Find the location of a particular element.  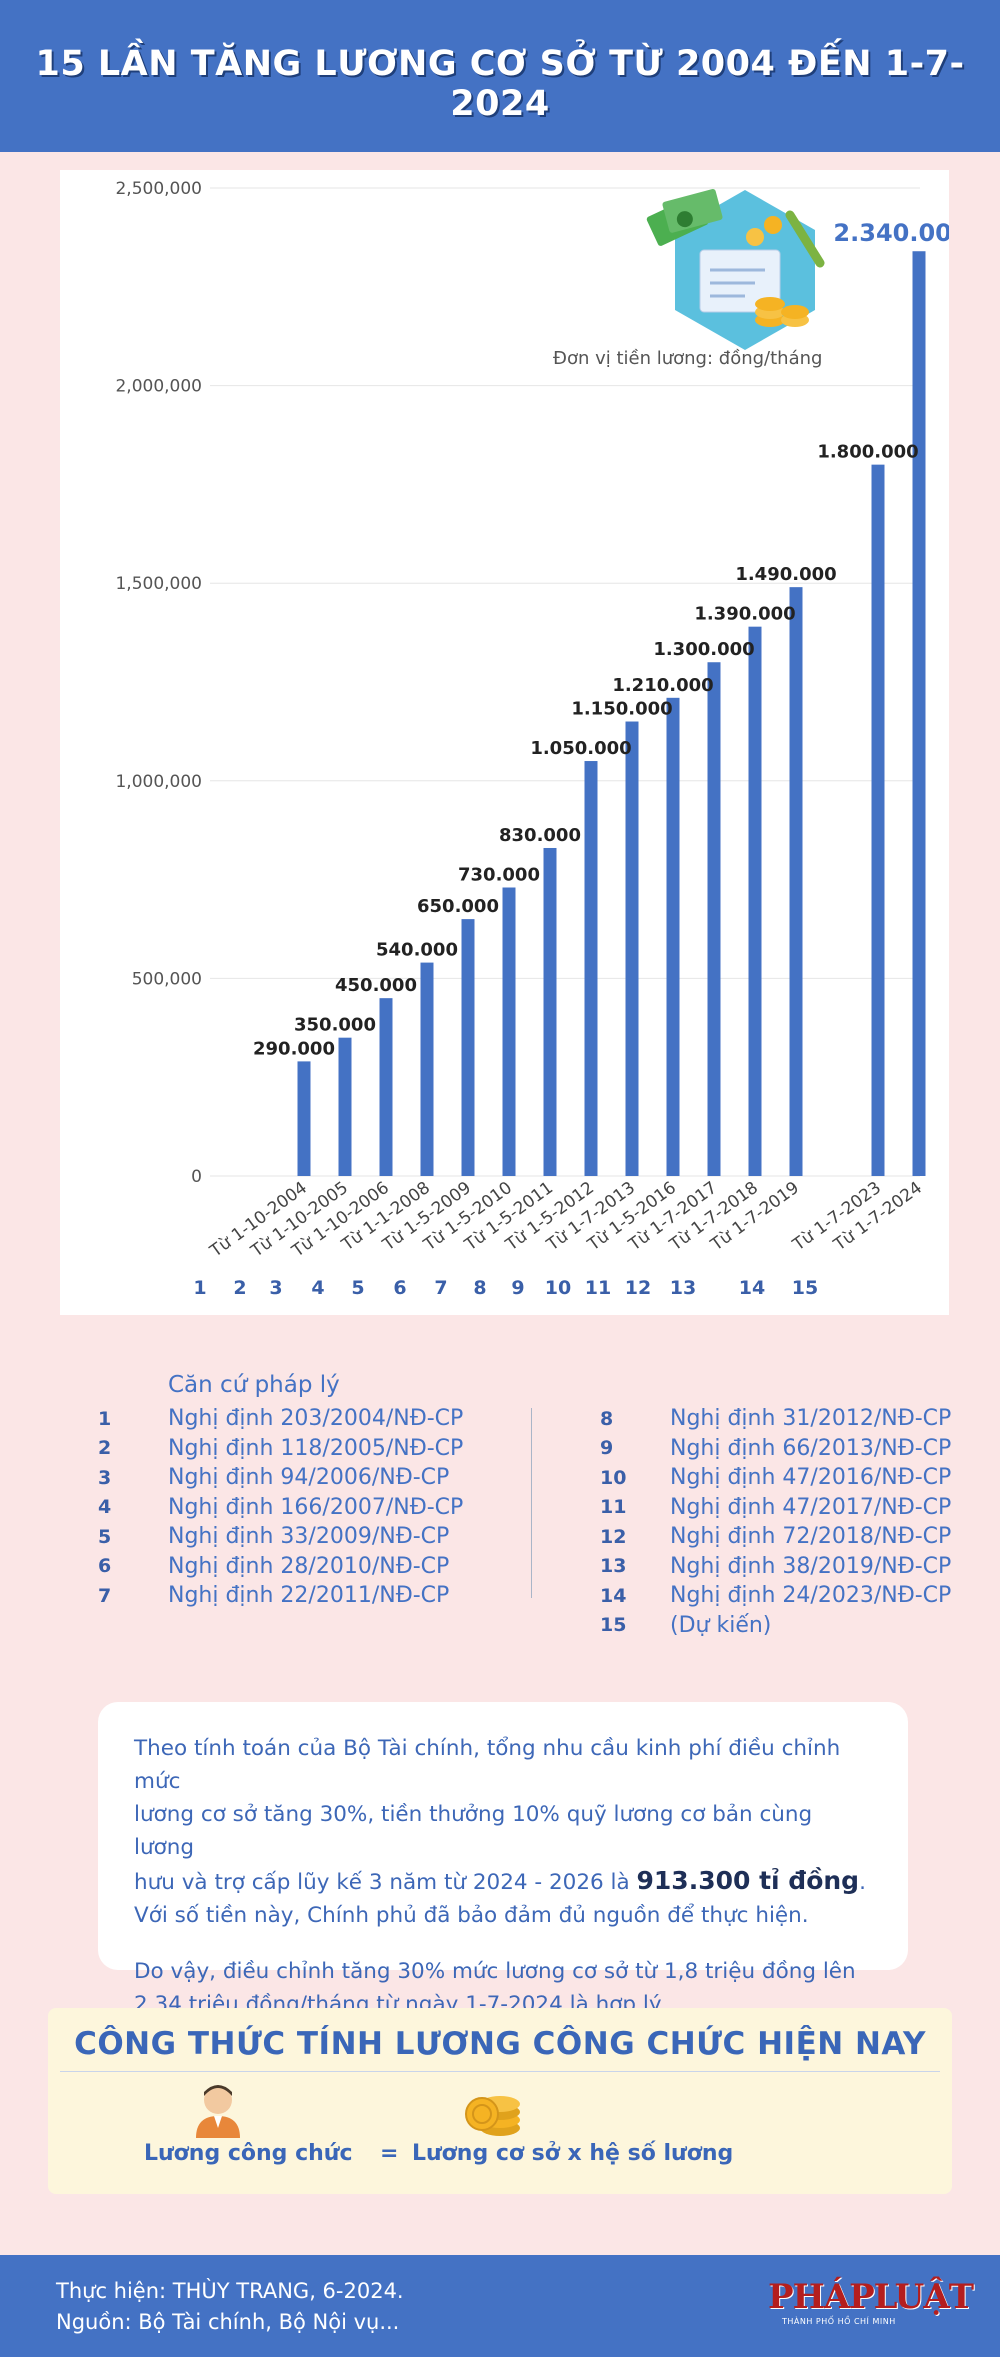

legal-item-text: Nghị định 31/2012/NĐ-CP is located at coordinates (811, 1419).